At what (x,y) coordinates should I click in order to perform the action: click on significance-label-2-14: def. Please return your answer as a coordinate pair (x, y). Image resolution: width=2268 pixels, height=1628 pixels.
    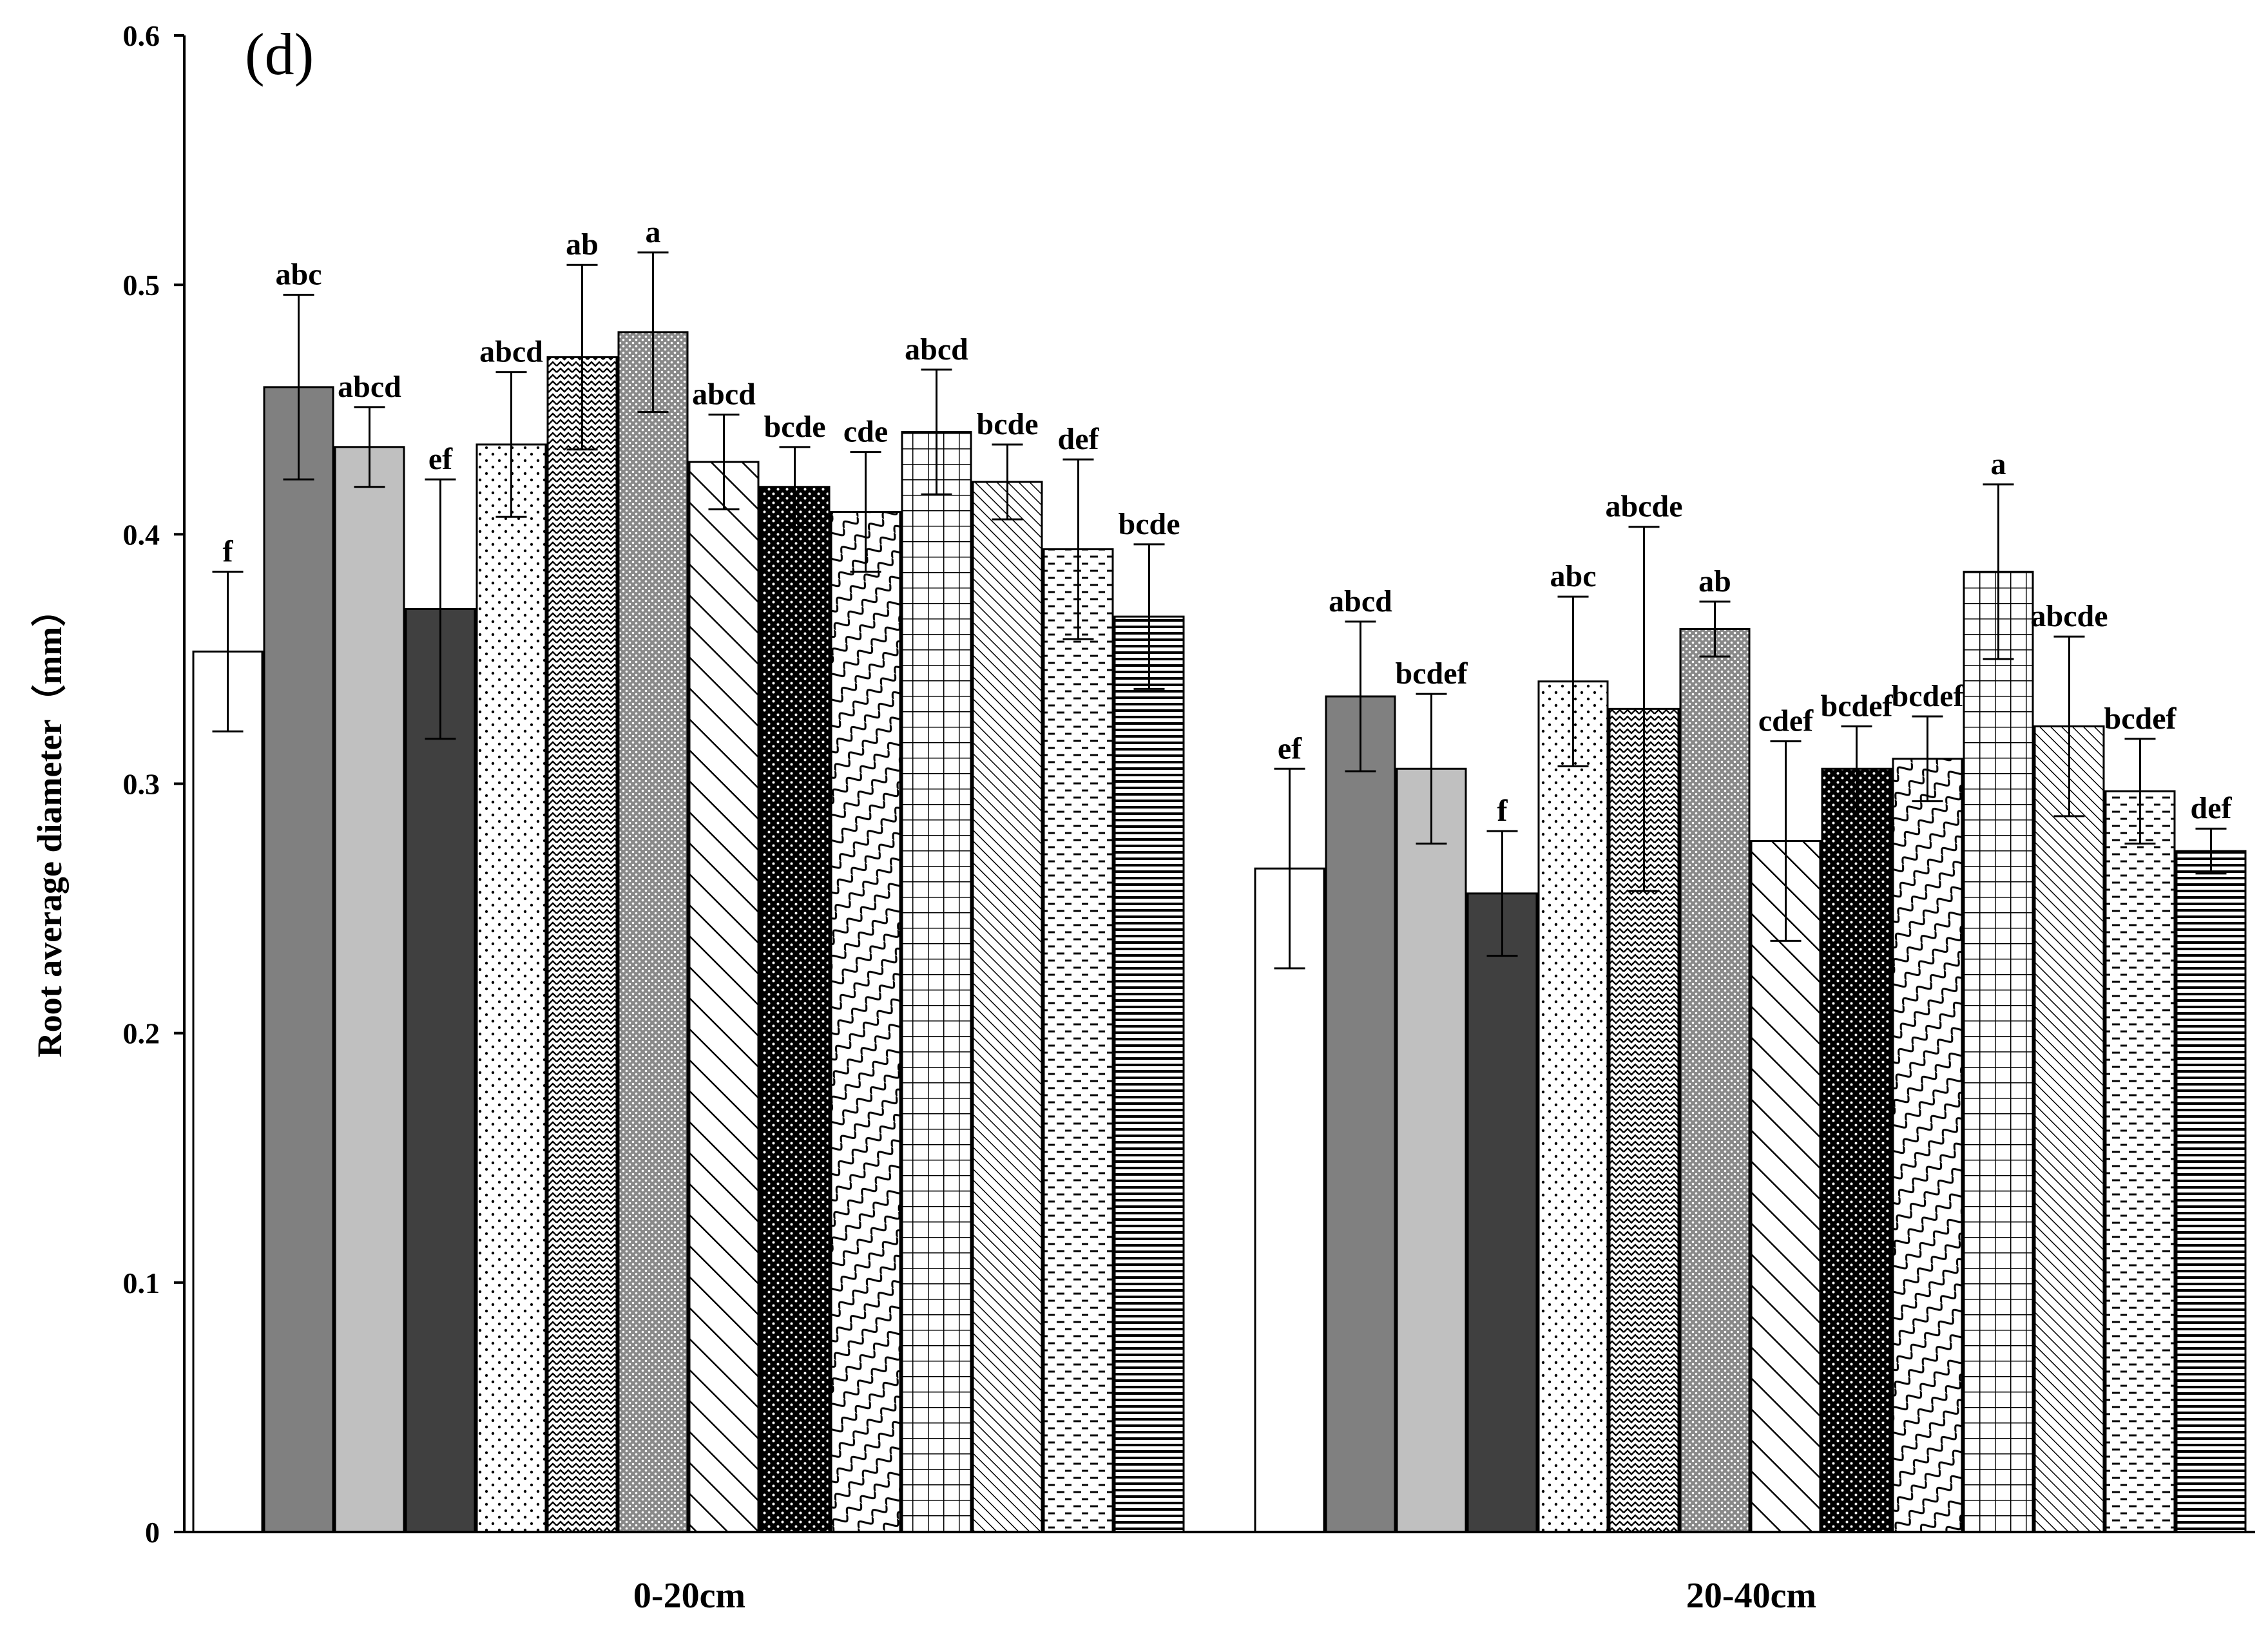
    Looking at the image, I should click on (2212, 808).